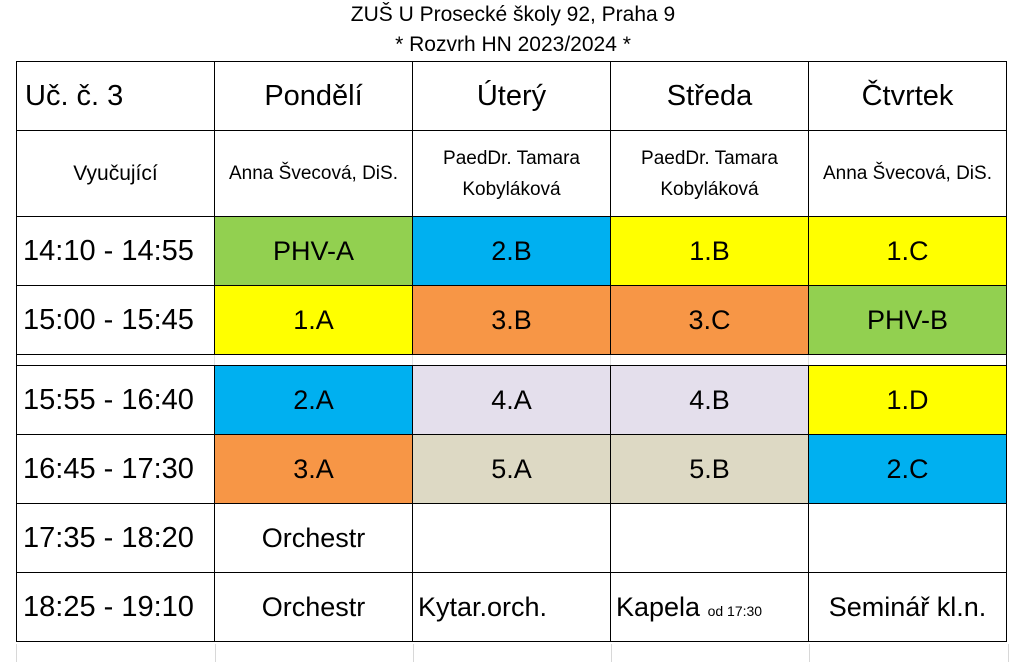 The width and height of the screenshot is (1026, 662). Describe the element at coordinates (115, 538) in the screenshot. I see `time-slot: 17:35 - 18:20` at that location.